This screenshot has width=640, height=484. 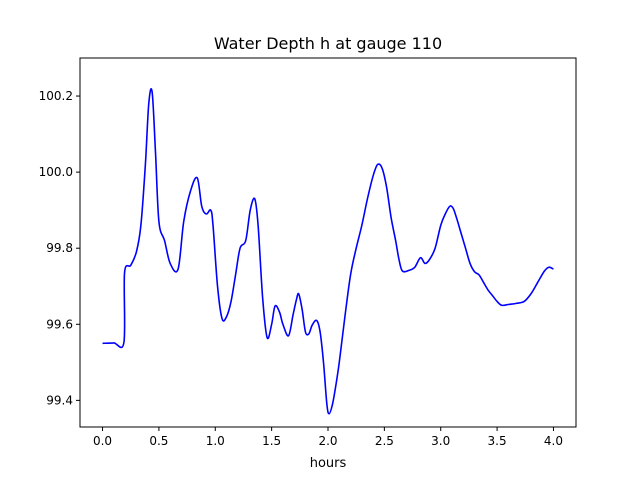 I want to click on x-axis-ticks: 0.0 0.5 1.0 1.5 2.0 2.5 3.0 3.5 4.0, so click(x=328, y=437).